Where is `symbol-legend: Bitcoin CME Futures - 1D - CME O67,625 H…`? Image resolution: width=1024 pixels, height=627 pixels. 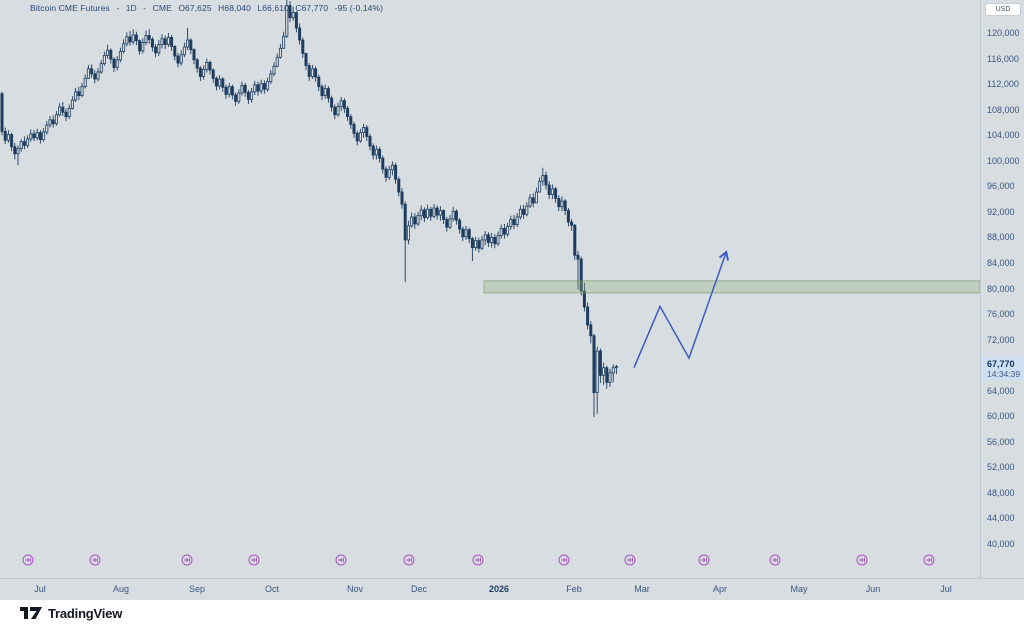 symbol-legend: Bitcoin CME Futures - 1D - CME O67,625 H… is located at coordinates (208, 8).